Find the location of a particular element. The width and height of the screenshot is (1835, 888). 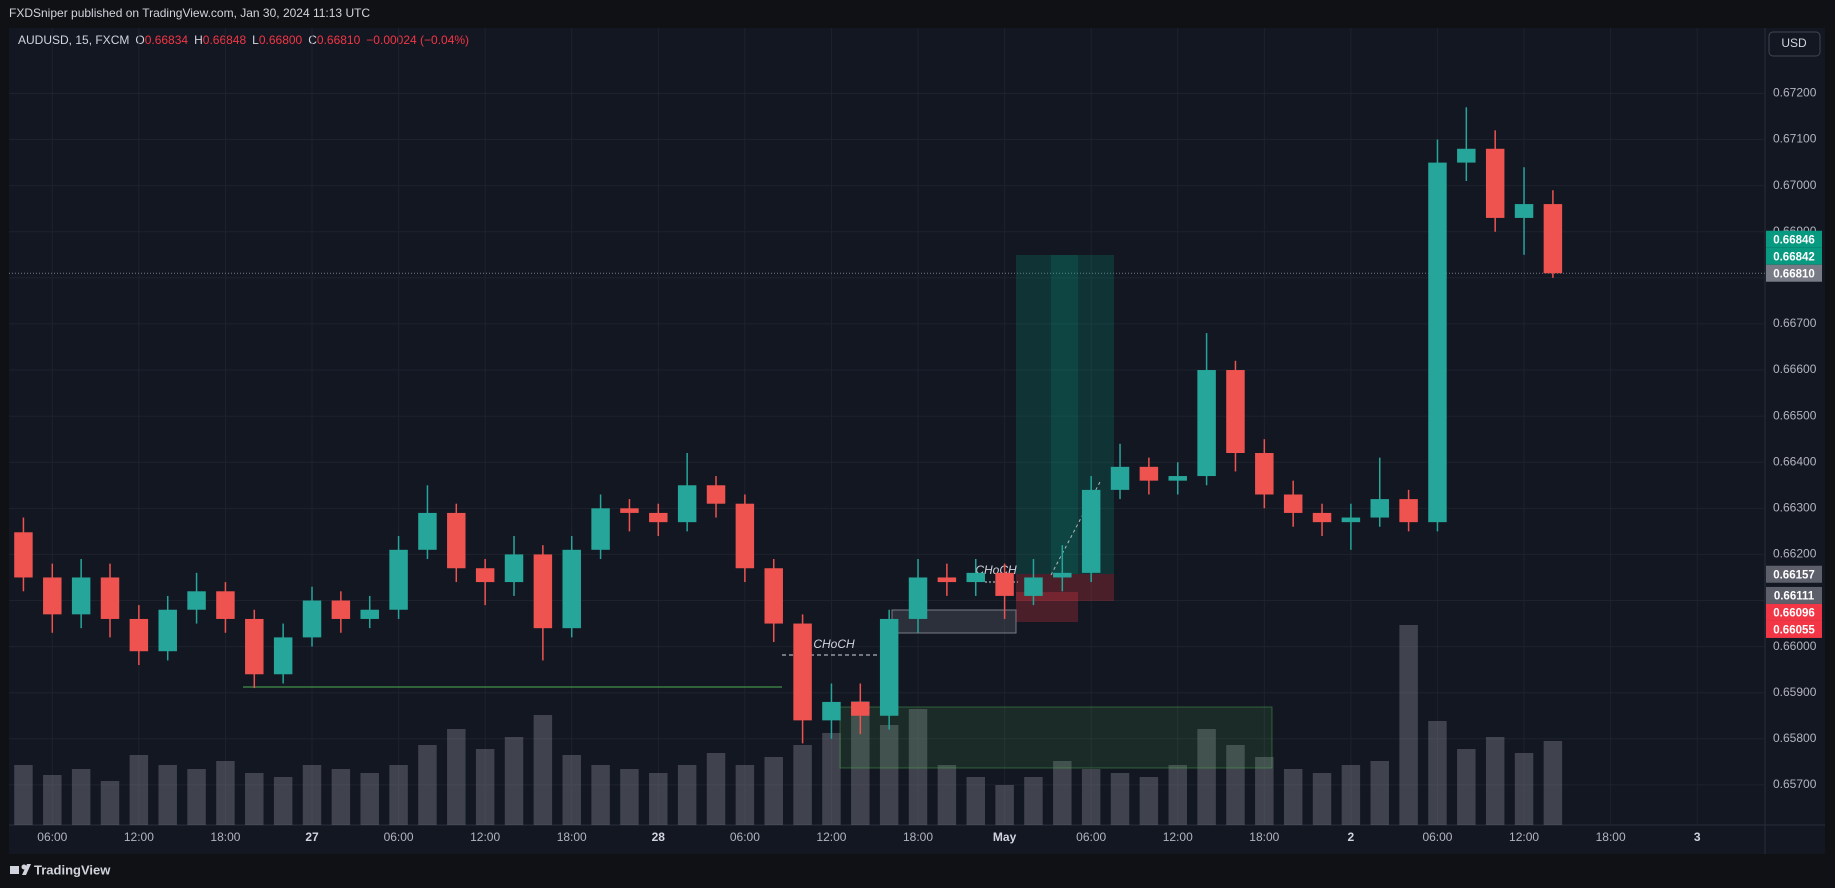

y-tick-label: 0.66600 is located at coordinates (1795, 369).